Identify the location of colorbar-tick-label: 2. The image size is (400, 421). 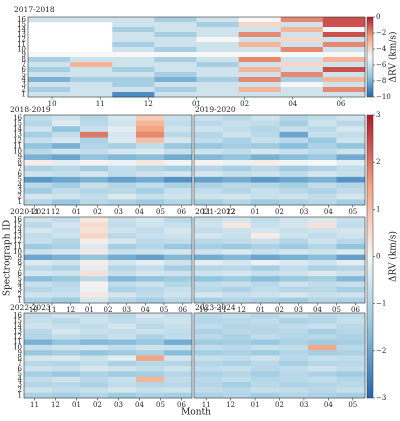
(378, 162).